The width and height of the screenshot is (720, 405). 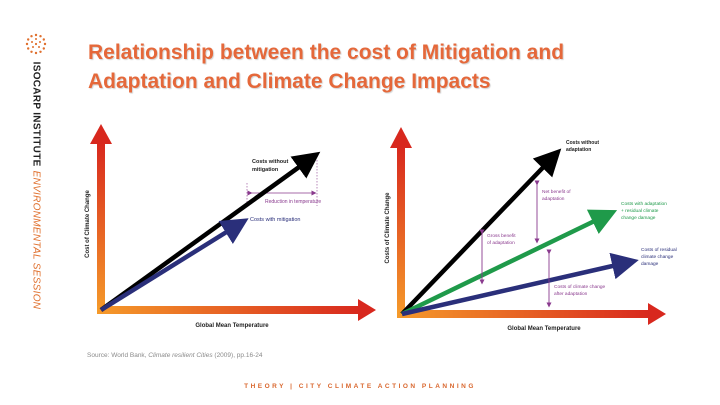 What do you see at coordinates (501, 236) in the screenshot?
I see `right-label-gross-line1: Gross benefit` at bounding box center [501, 236].